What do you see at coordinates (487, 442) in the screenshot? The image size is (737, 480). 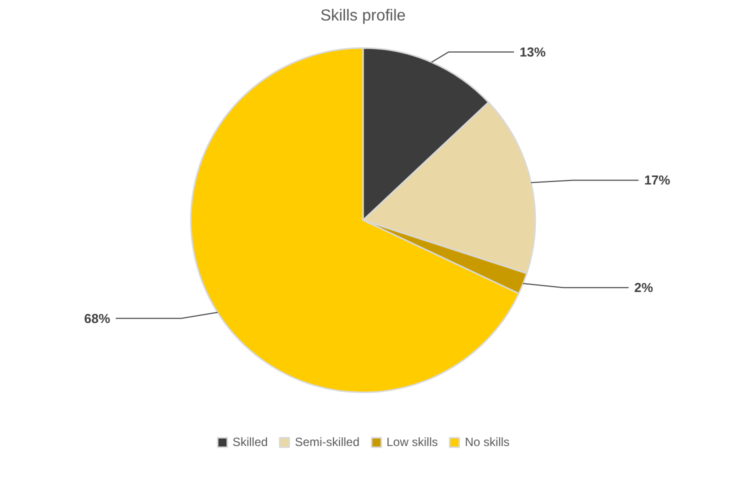 I see `legend-label: No skills` at bounding box center [487, 442].